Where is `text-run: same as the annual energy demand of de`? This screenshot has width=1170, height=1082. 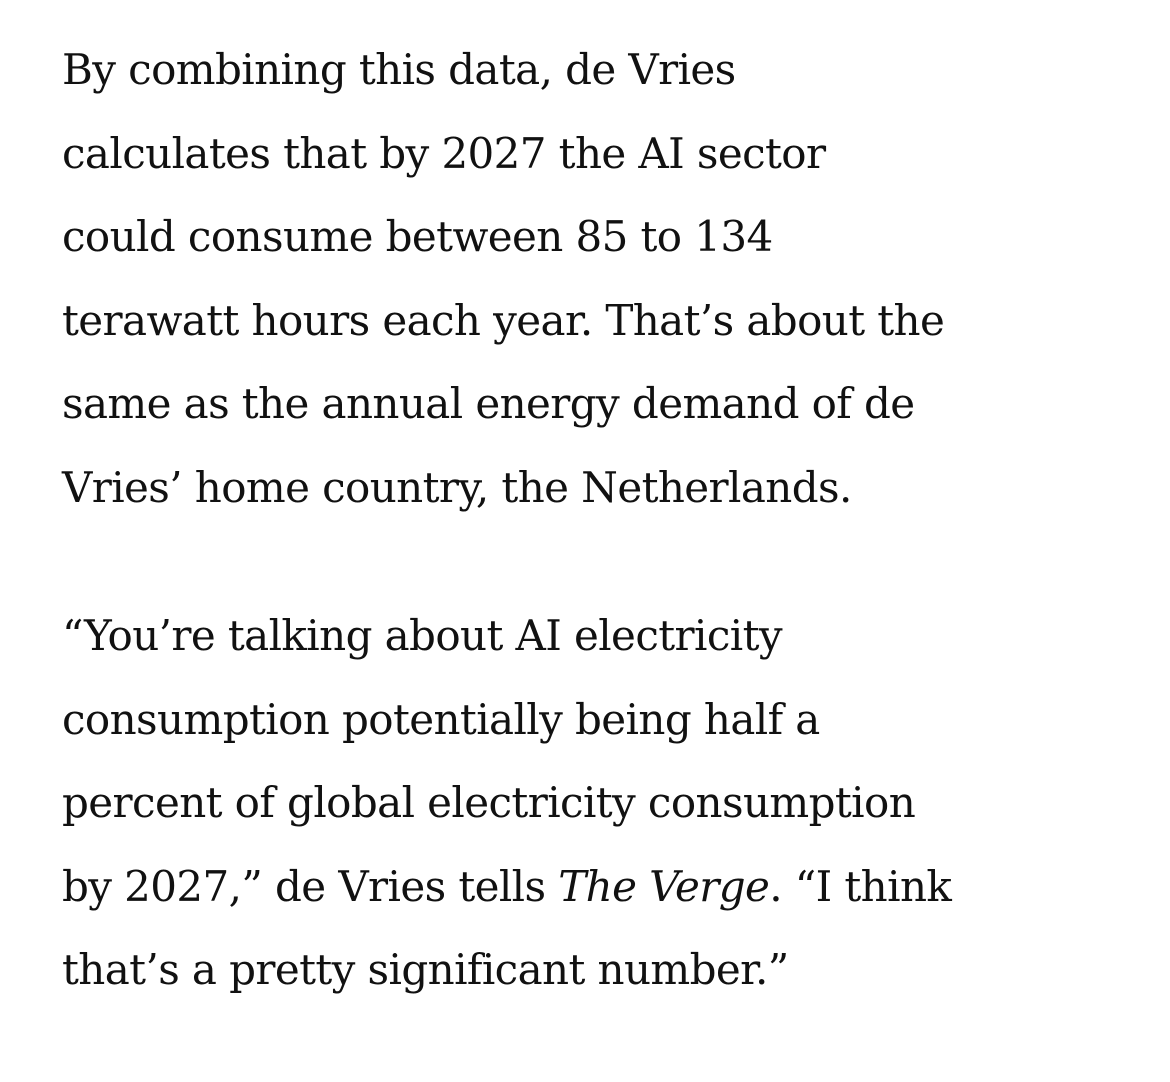
text-run: same as the annual energy demand of de is located at coordinates (488, 403).